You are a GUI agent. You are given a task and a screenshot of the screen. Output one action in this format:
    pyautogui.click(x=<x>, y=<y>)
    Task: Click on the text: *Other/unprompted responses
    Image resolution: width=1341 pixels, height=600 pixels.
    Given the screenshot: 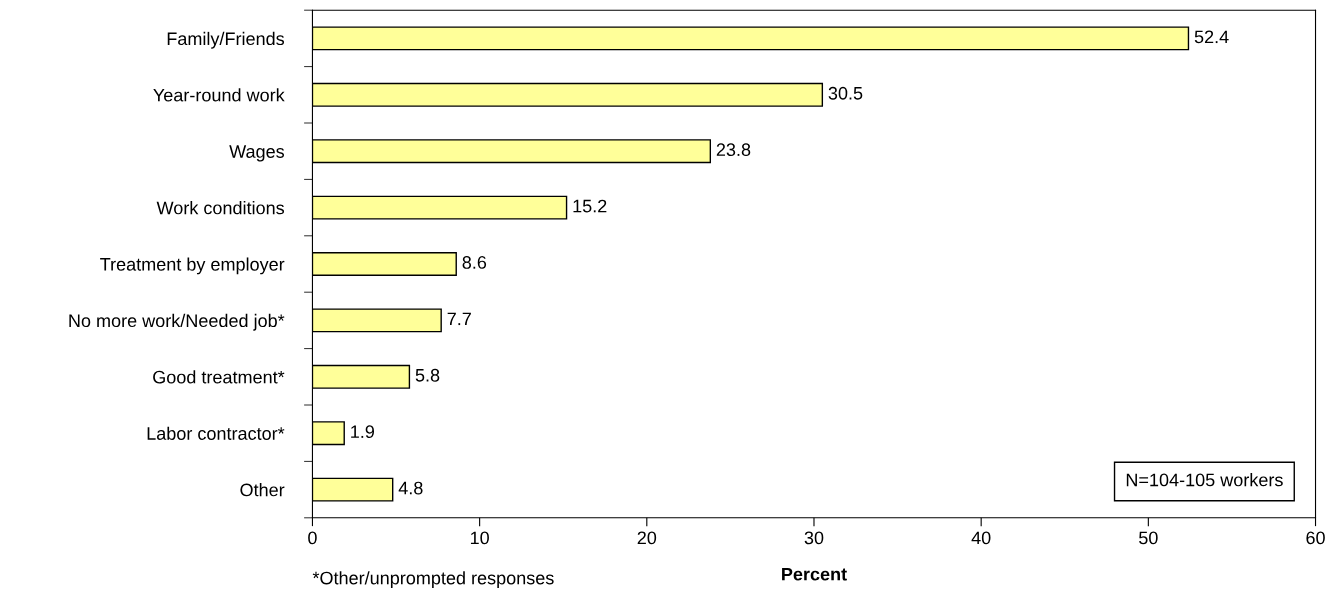 What is the action you would take?
    pyautogui.click(x=433, y=579)
    